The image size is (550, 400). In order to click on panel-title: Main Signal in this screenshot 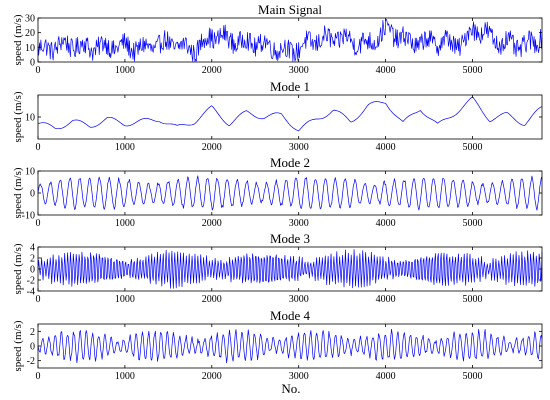, I will do `click(290, 9)`.